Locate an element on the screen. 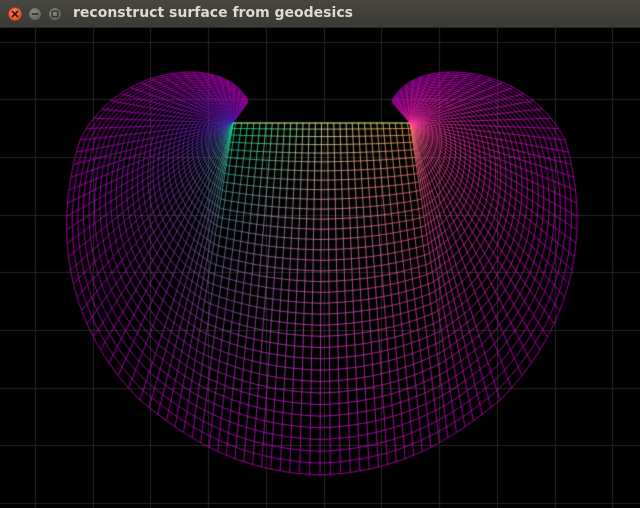 The image size is (640, 508). maximize-icon is located at coordinates (55, 14).